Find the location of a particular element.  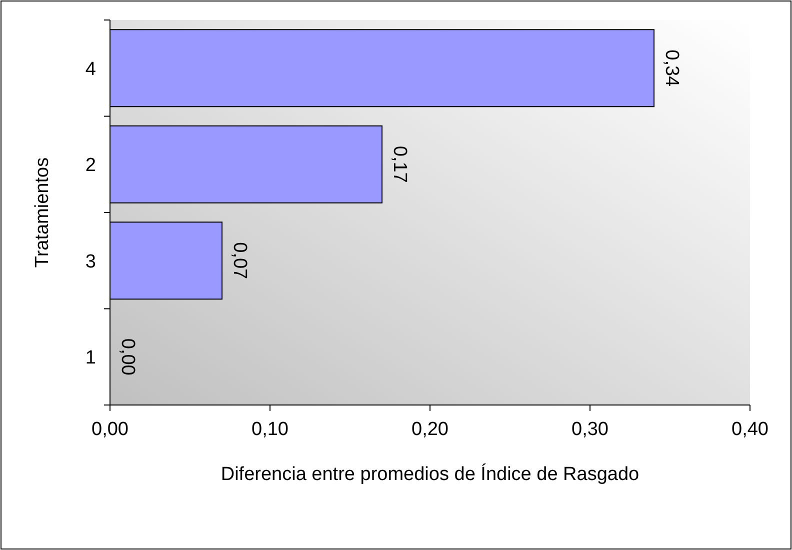

data-label: 0,00 is located at coordinates (127, 357).